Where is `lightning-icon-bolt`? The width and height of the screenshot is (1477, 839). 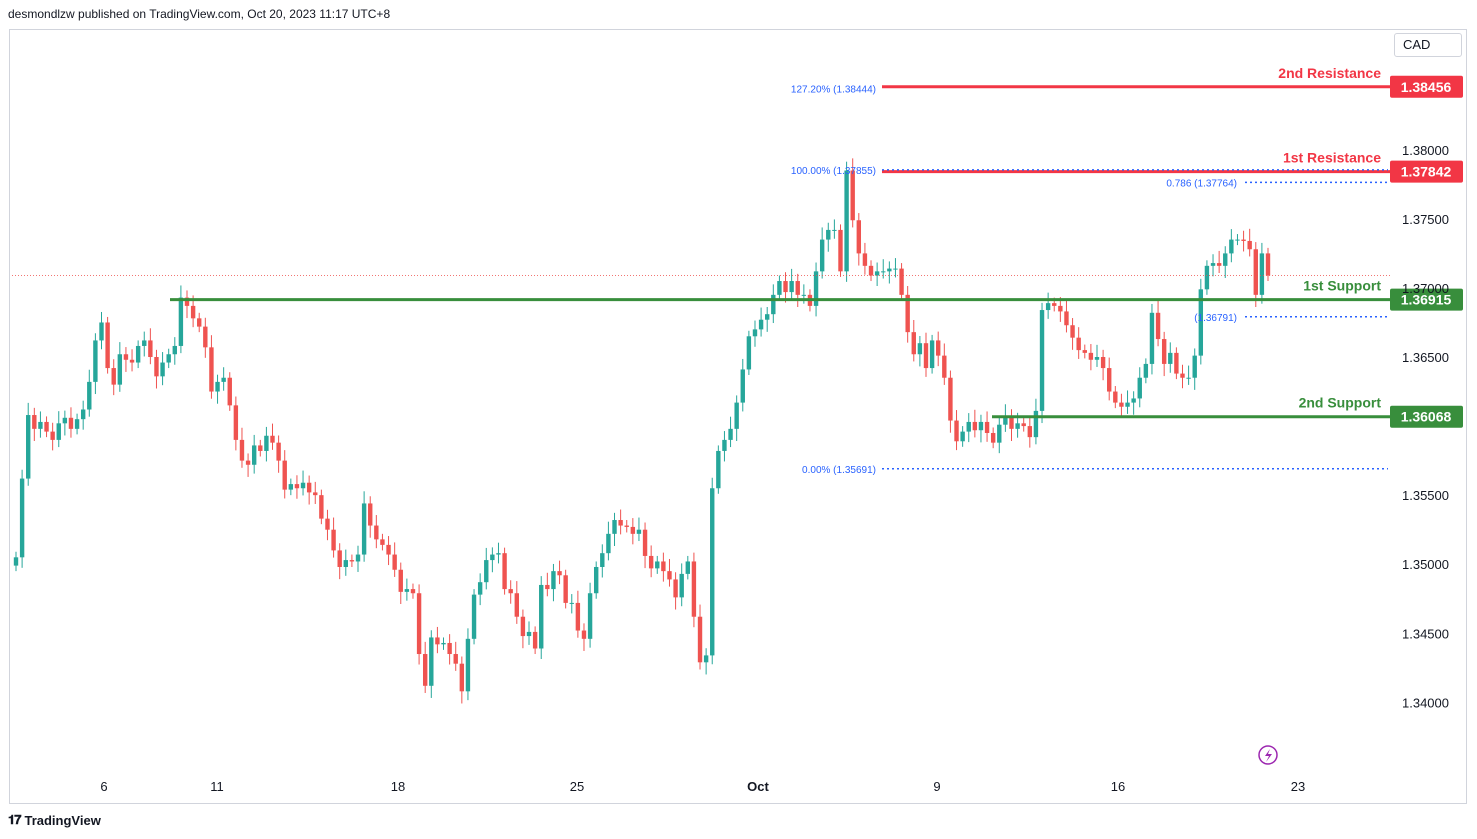
lightning-icon-bolt is located at coordinates (1268, 755).